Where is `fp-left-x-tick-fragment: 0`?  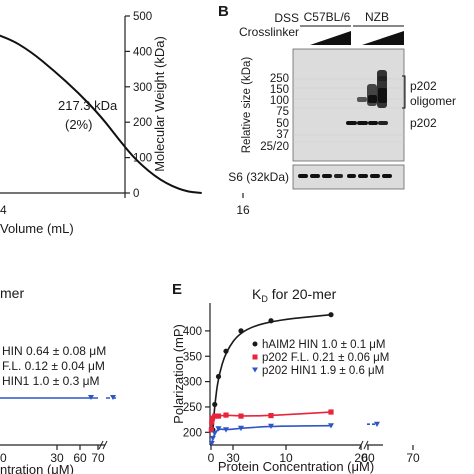
fp-left-x-tick-fragment: 0 is located at coordinates (3, 458).